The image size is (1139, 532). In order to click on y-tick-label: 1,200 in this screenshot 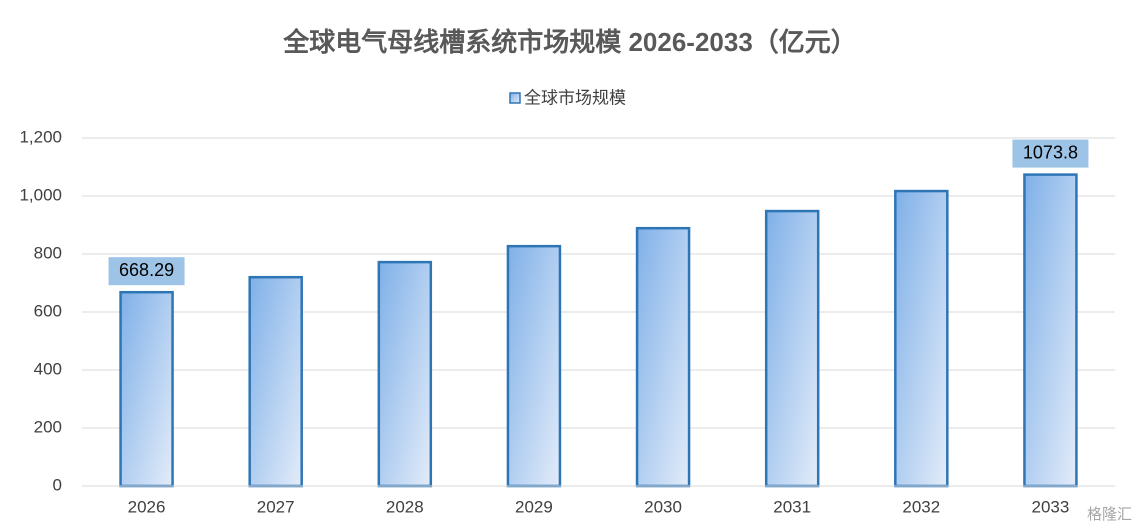, I will do `click(40, 136)`.